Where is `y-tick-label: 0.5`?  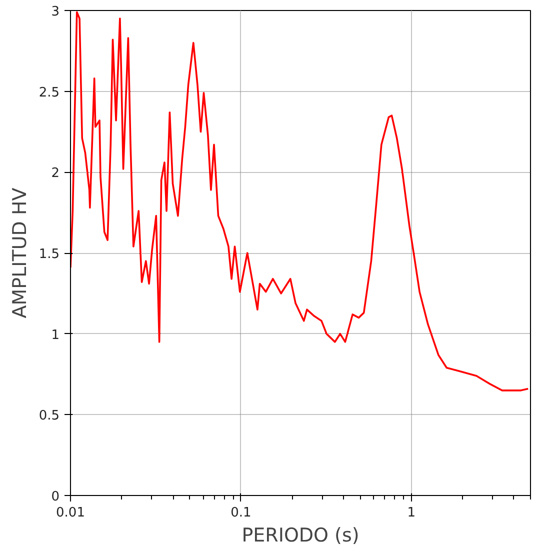
y-tick-label: 0.5 is located at coordinates (49, 416).